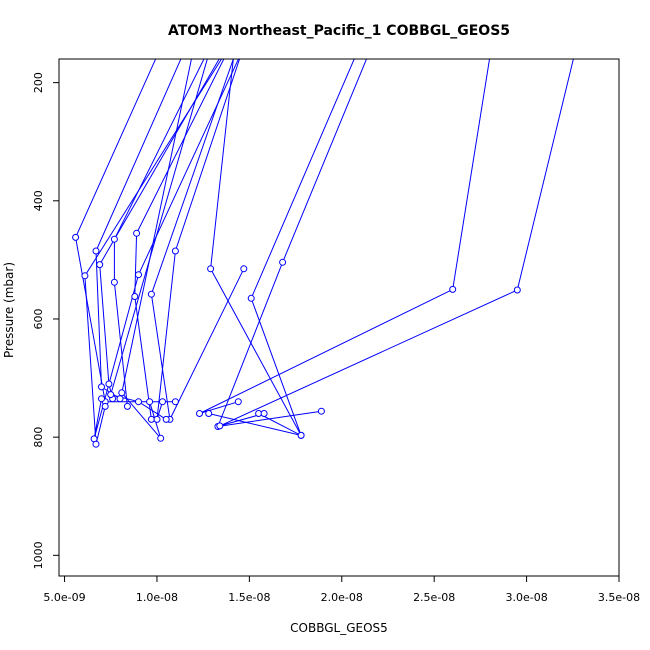 This screenshot has height=650, width=650. Describe the element at coordinates (342, 597) in the screenshot. I see `x-tick-label: 2.0e-08` at that location.